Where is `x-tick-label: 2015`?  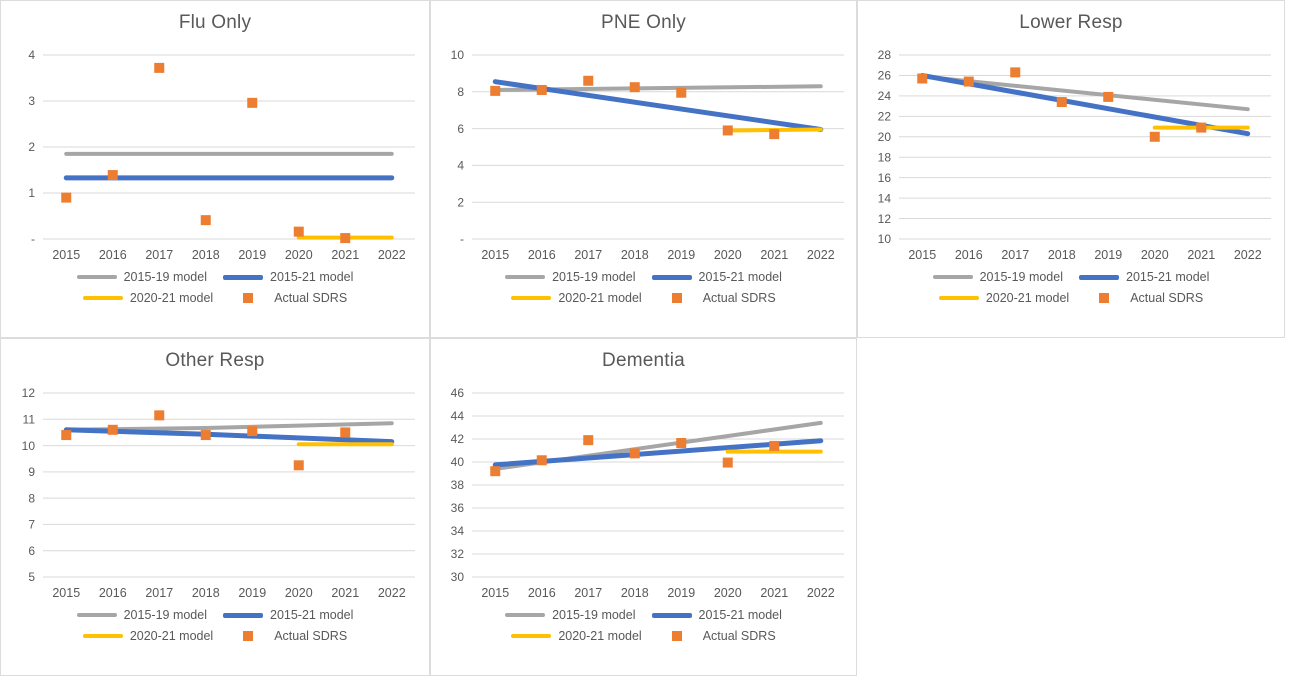 x-tick-label: 2015 is located at coordinates (66, 593).